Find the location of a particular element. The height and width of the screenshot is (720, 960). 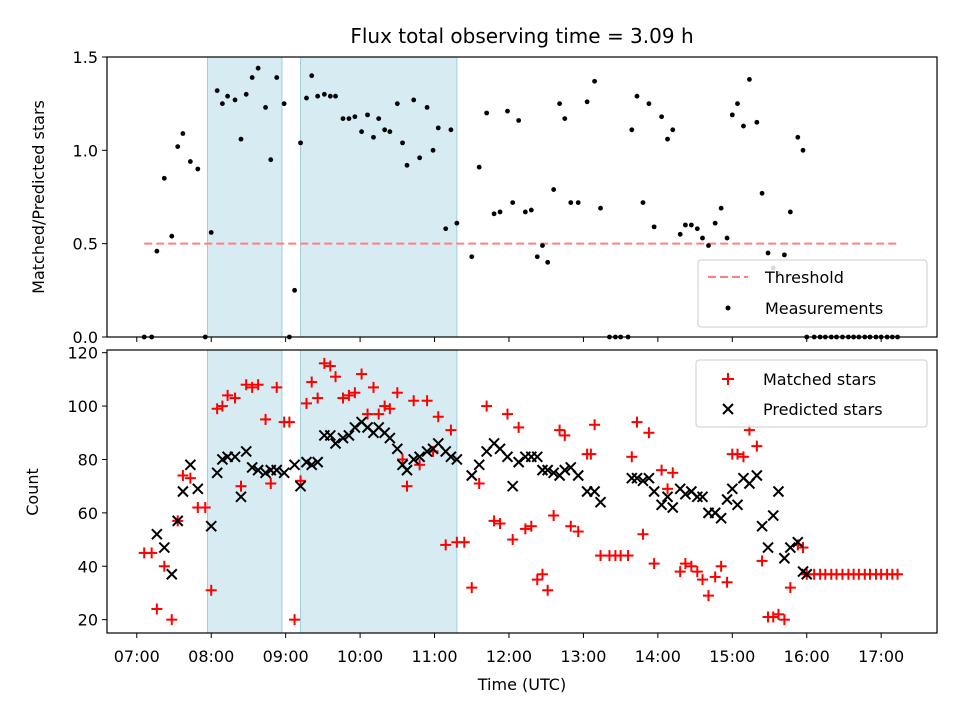

top-y-axis-label: Matched/Predicted stars is located at coordinates (38, 197).